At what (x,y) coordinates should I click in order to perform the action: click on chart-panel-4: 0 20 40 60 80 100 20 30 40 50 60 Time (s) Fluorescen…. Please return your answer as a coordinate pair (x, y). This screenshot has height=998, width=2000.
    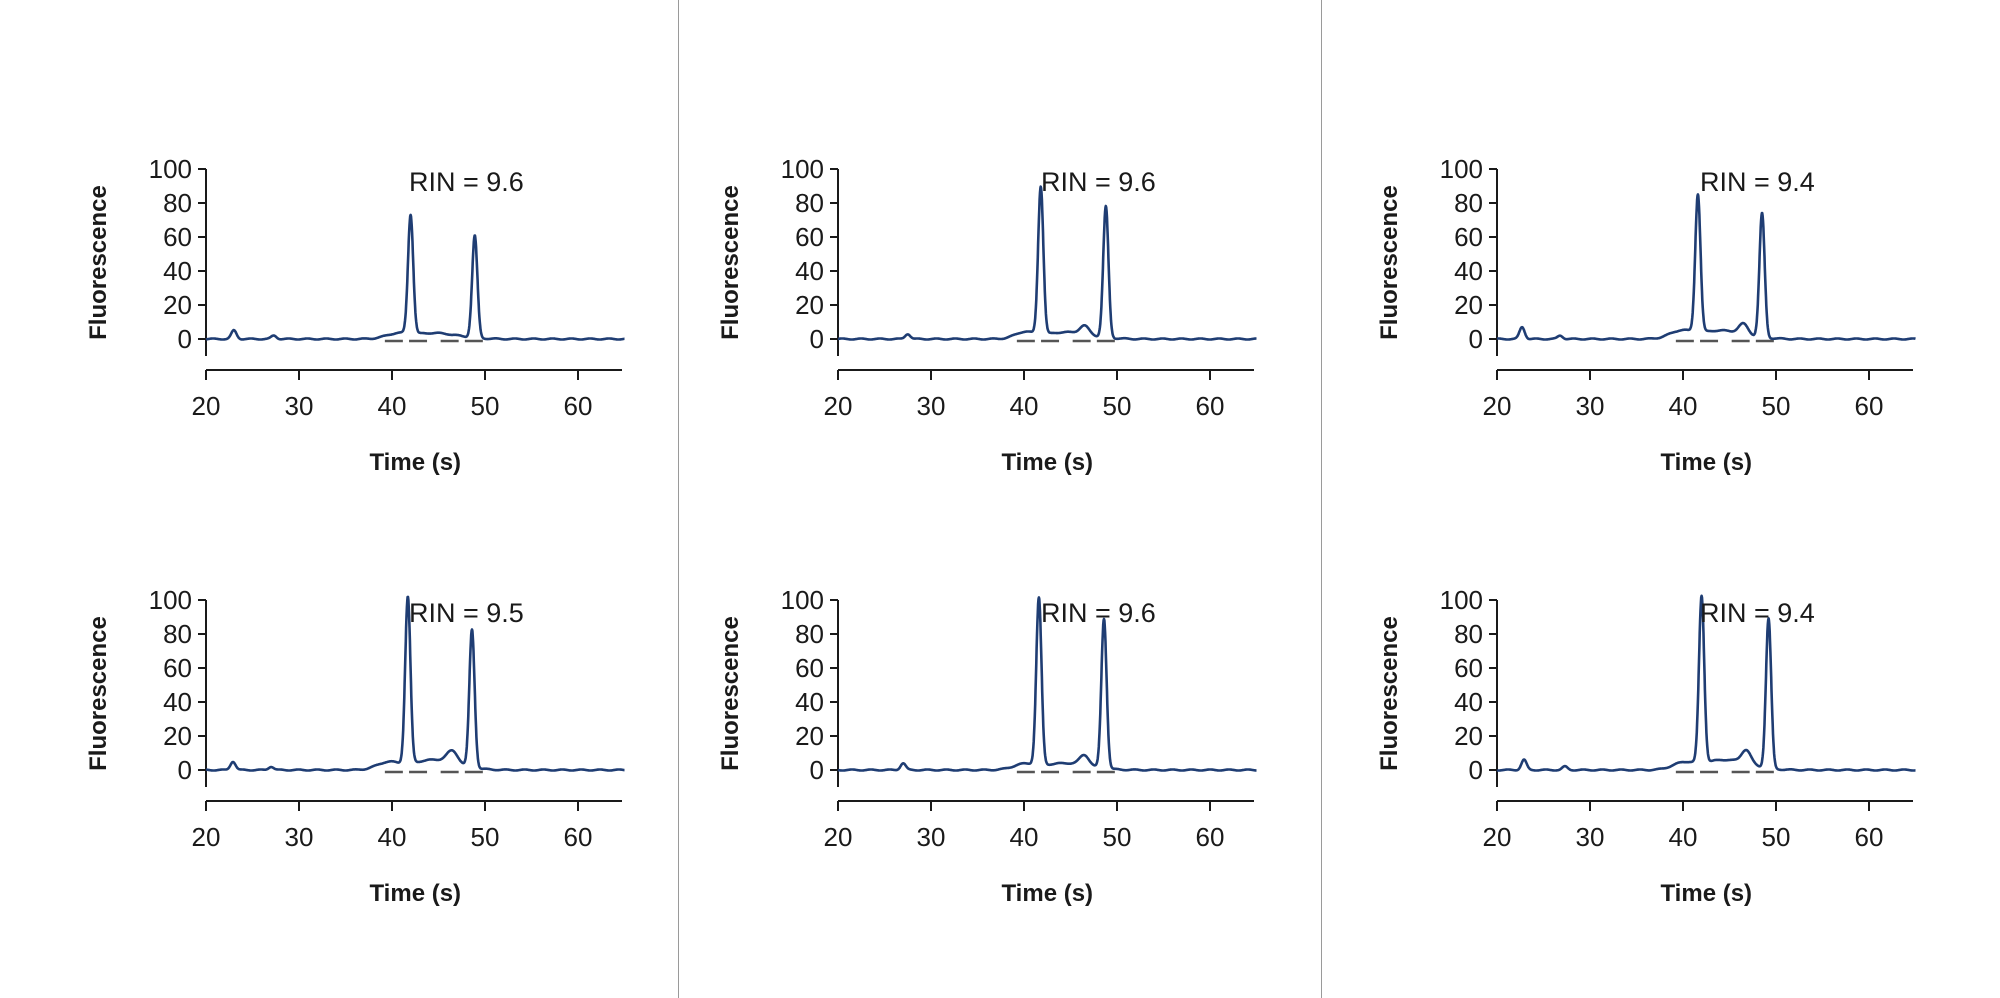
    Looking at the image, I should click on (355, 746).